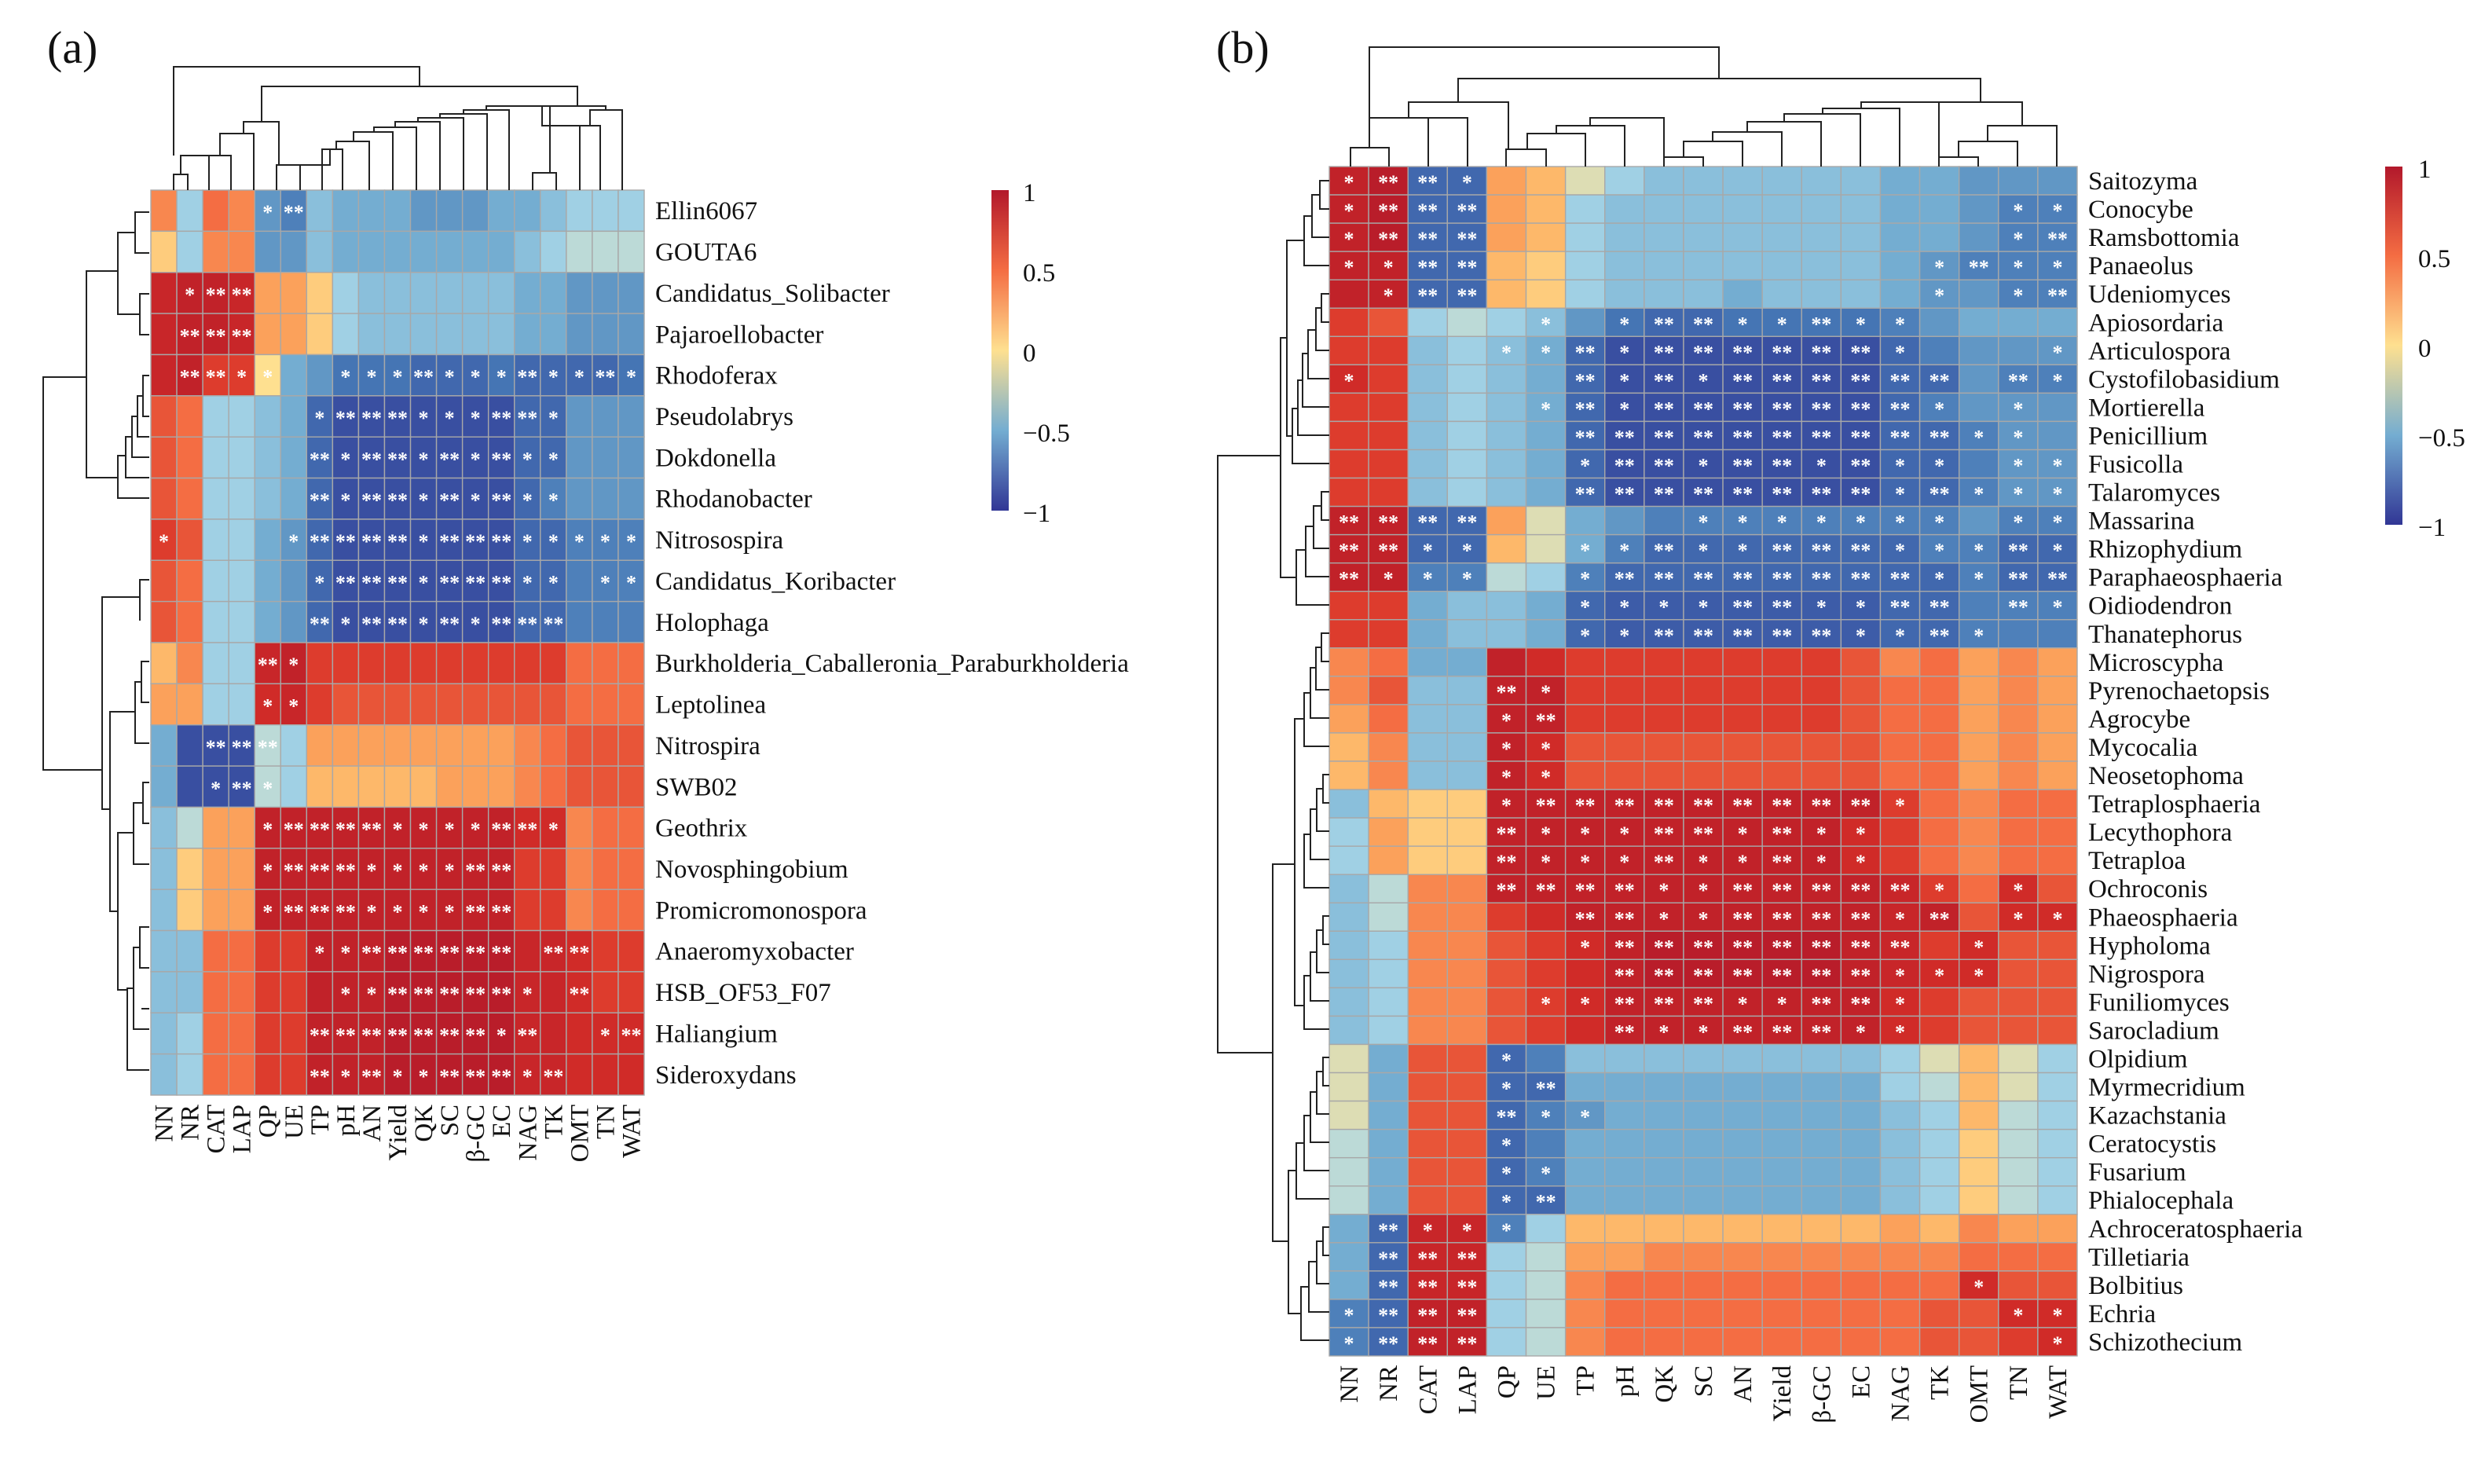 Image resolution: width=2492 pixels, height=1484 pixels. I want to click on row-label: Nitrospira, so click(707, 746).